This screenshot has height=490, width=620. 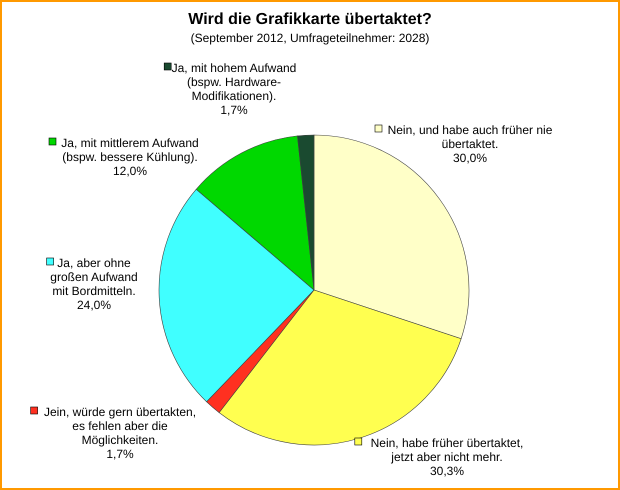 I want to click on data-label: 30,0%, so click(x=470, y=158).